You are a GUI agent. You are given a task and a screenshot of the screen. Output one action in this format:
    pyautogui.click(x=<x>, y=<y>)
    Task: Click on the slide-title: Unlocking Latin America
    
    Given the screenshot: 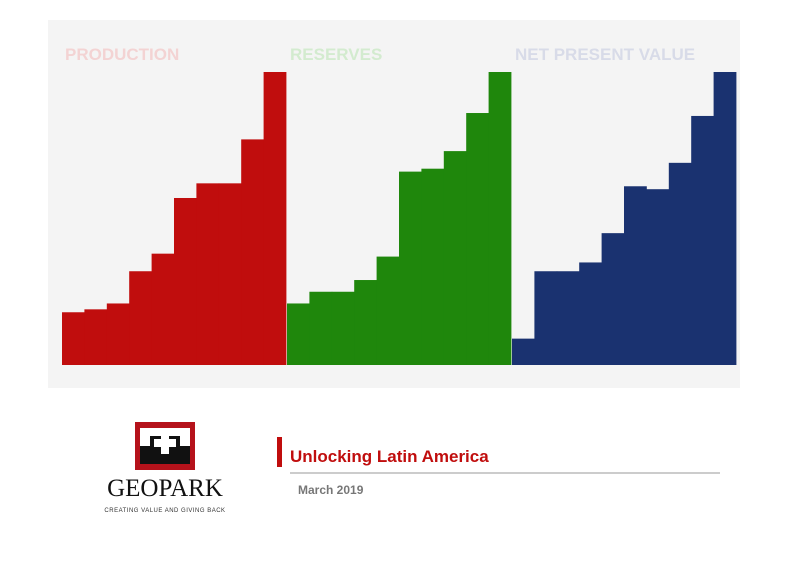 What is the action you would take?
    pyautogui.click(x=389, y=456)
    